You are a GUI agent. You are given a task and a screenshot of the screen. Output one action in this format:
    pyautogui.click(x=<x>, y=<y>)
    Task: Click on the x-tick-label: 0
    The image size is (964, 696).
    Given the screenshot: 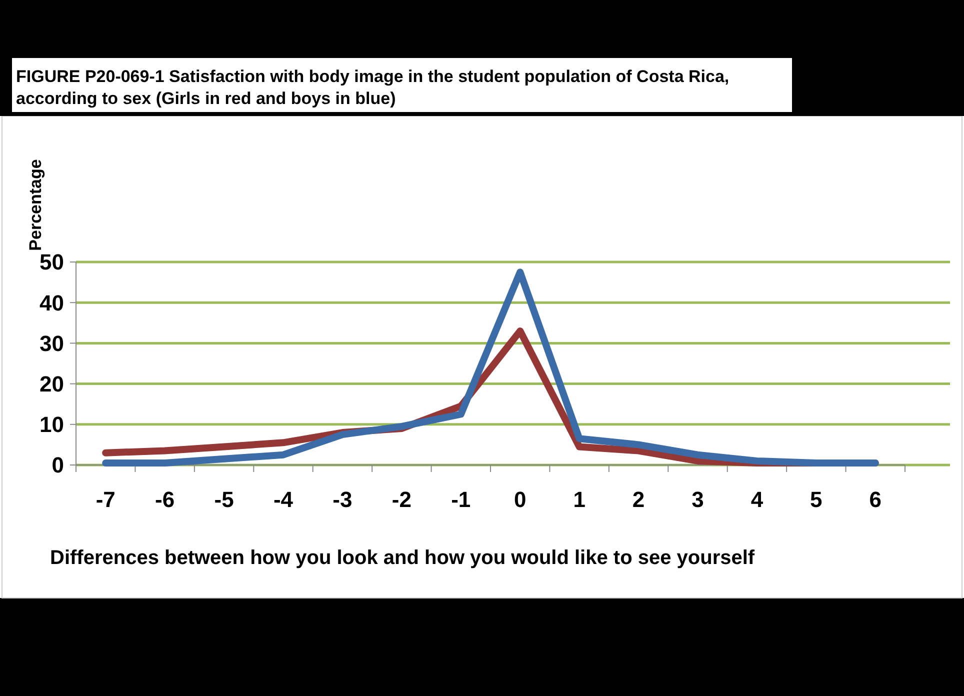 What is the action you would take?
    pyautogui.click(x=520, y=499)
    